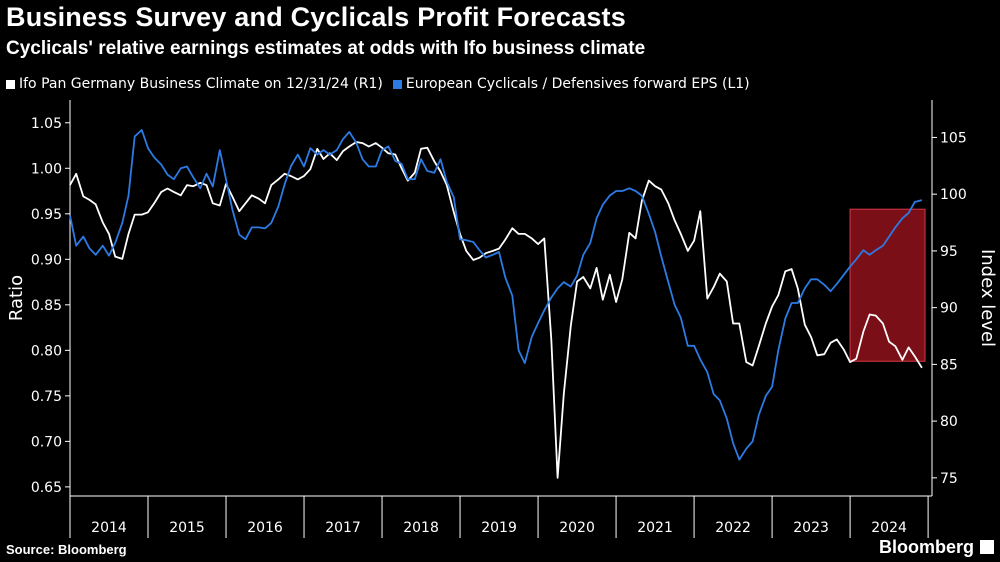 The height and width of the screenshot is (562, 1000). I want to click on year-label: 2023, so click(811, 528).